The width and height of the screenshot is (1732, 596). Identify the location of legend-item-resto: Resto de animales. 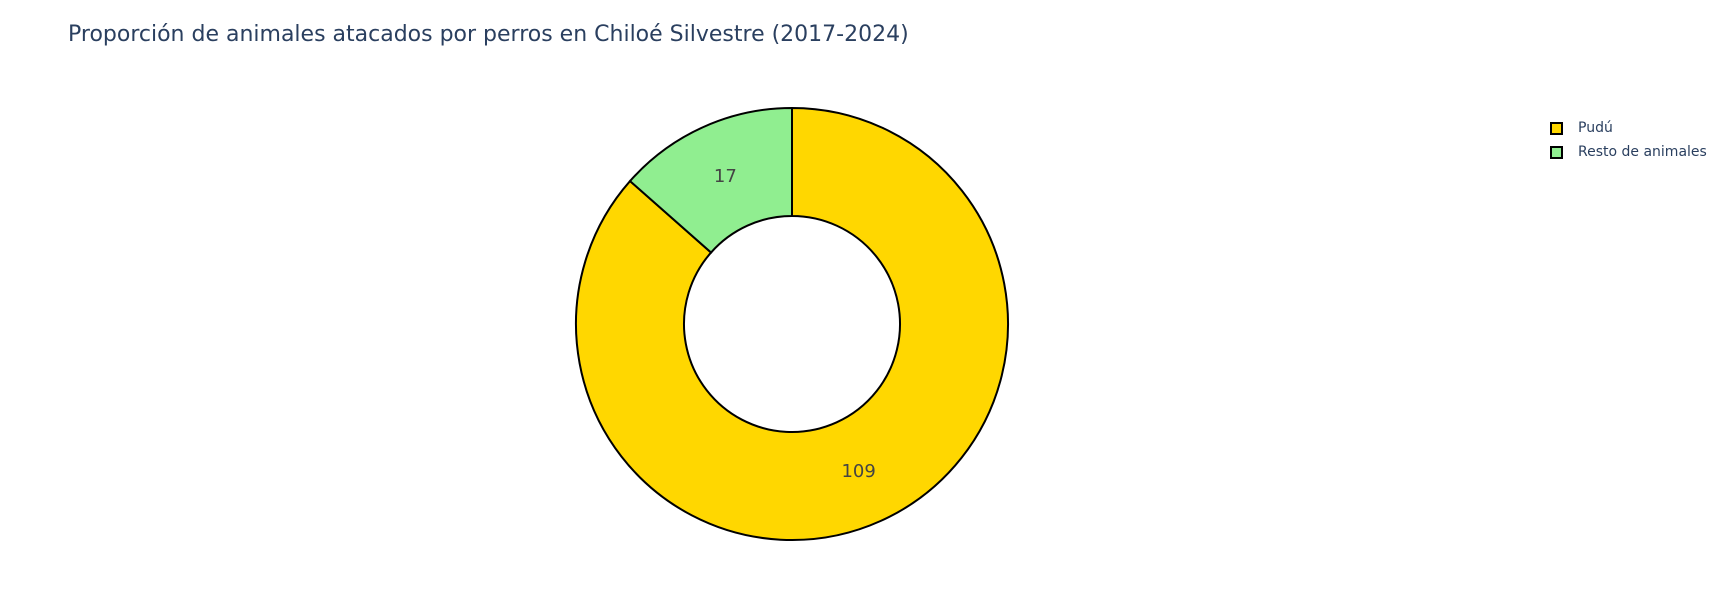
(1628, 152).